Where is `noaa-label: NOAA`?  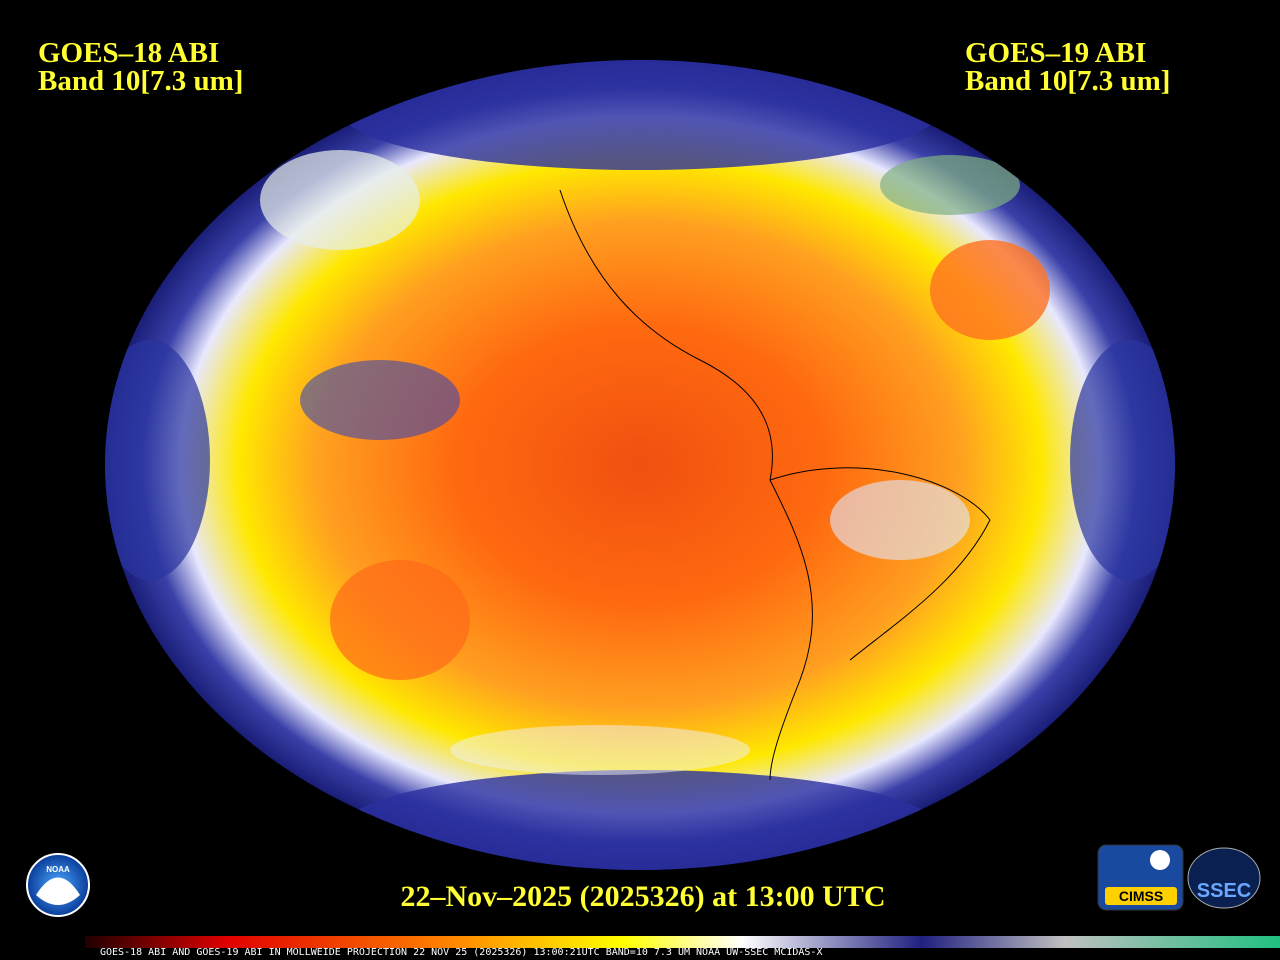 noaa-label: NOAA is located at coordinates (58, 869).